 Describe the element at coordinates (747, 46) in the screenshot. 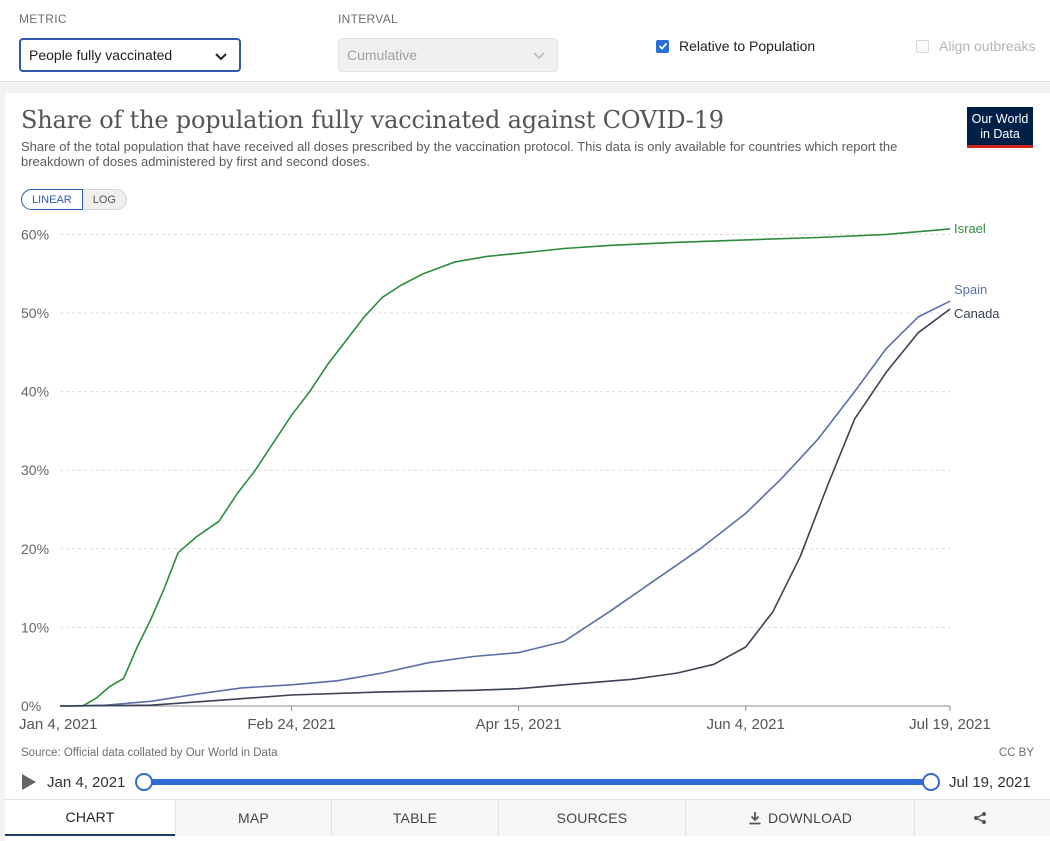

I see `relative-to-population-label: Relative to Population` at that location.